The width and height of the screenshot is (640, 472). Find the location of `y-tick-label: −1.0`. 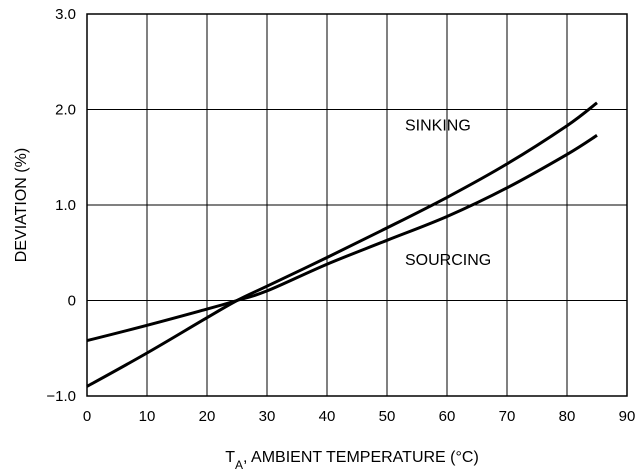

y-tick-label: −1.0 is located at coordinates (61, 396).